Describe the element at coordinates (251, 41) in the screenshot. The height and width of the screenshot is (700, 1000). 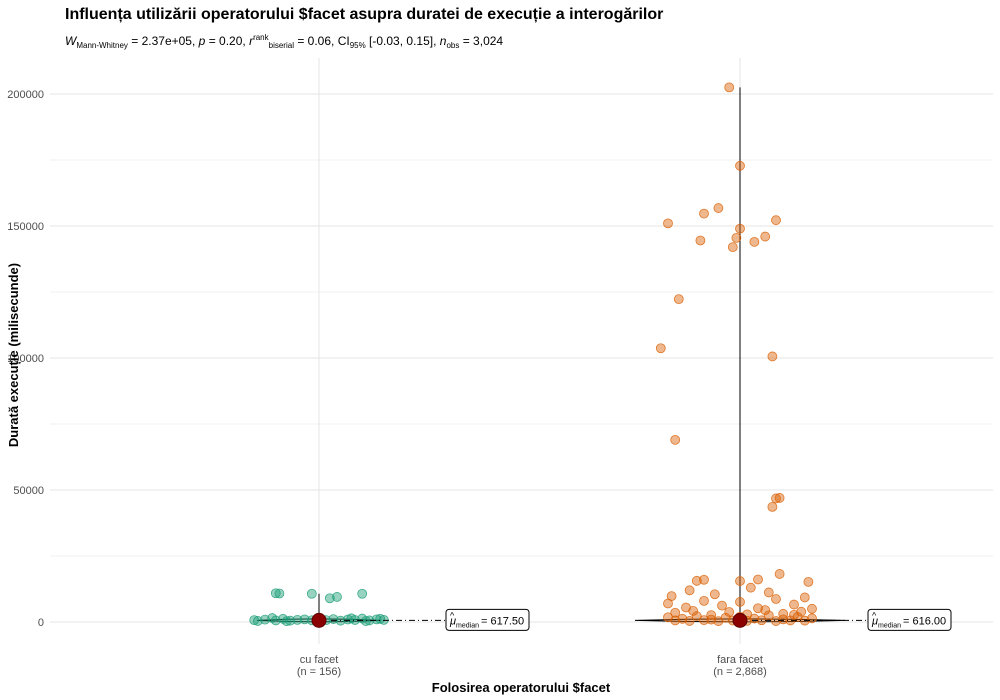
I see `effect-symbol: r` at that location.